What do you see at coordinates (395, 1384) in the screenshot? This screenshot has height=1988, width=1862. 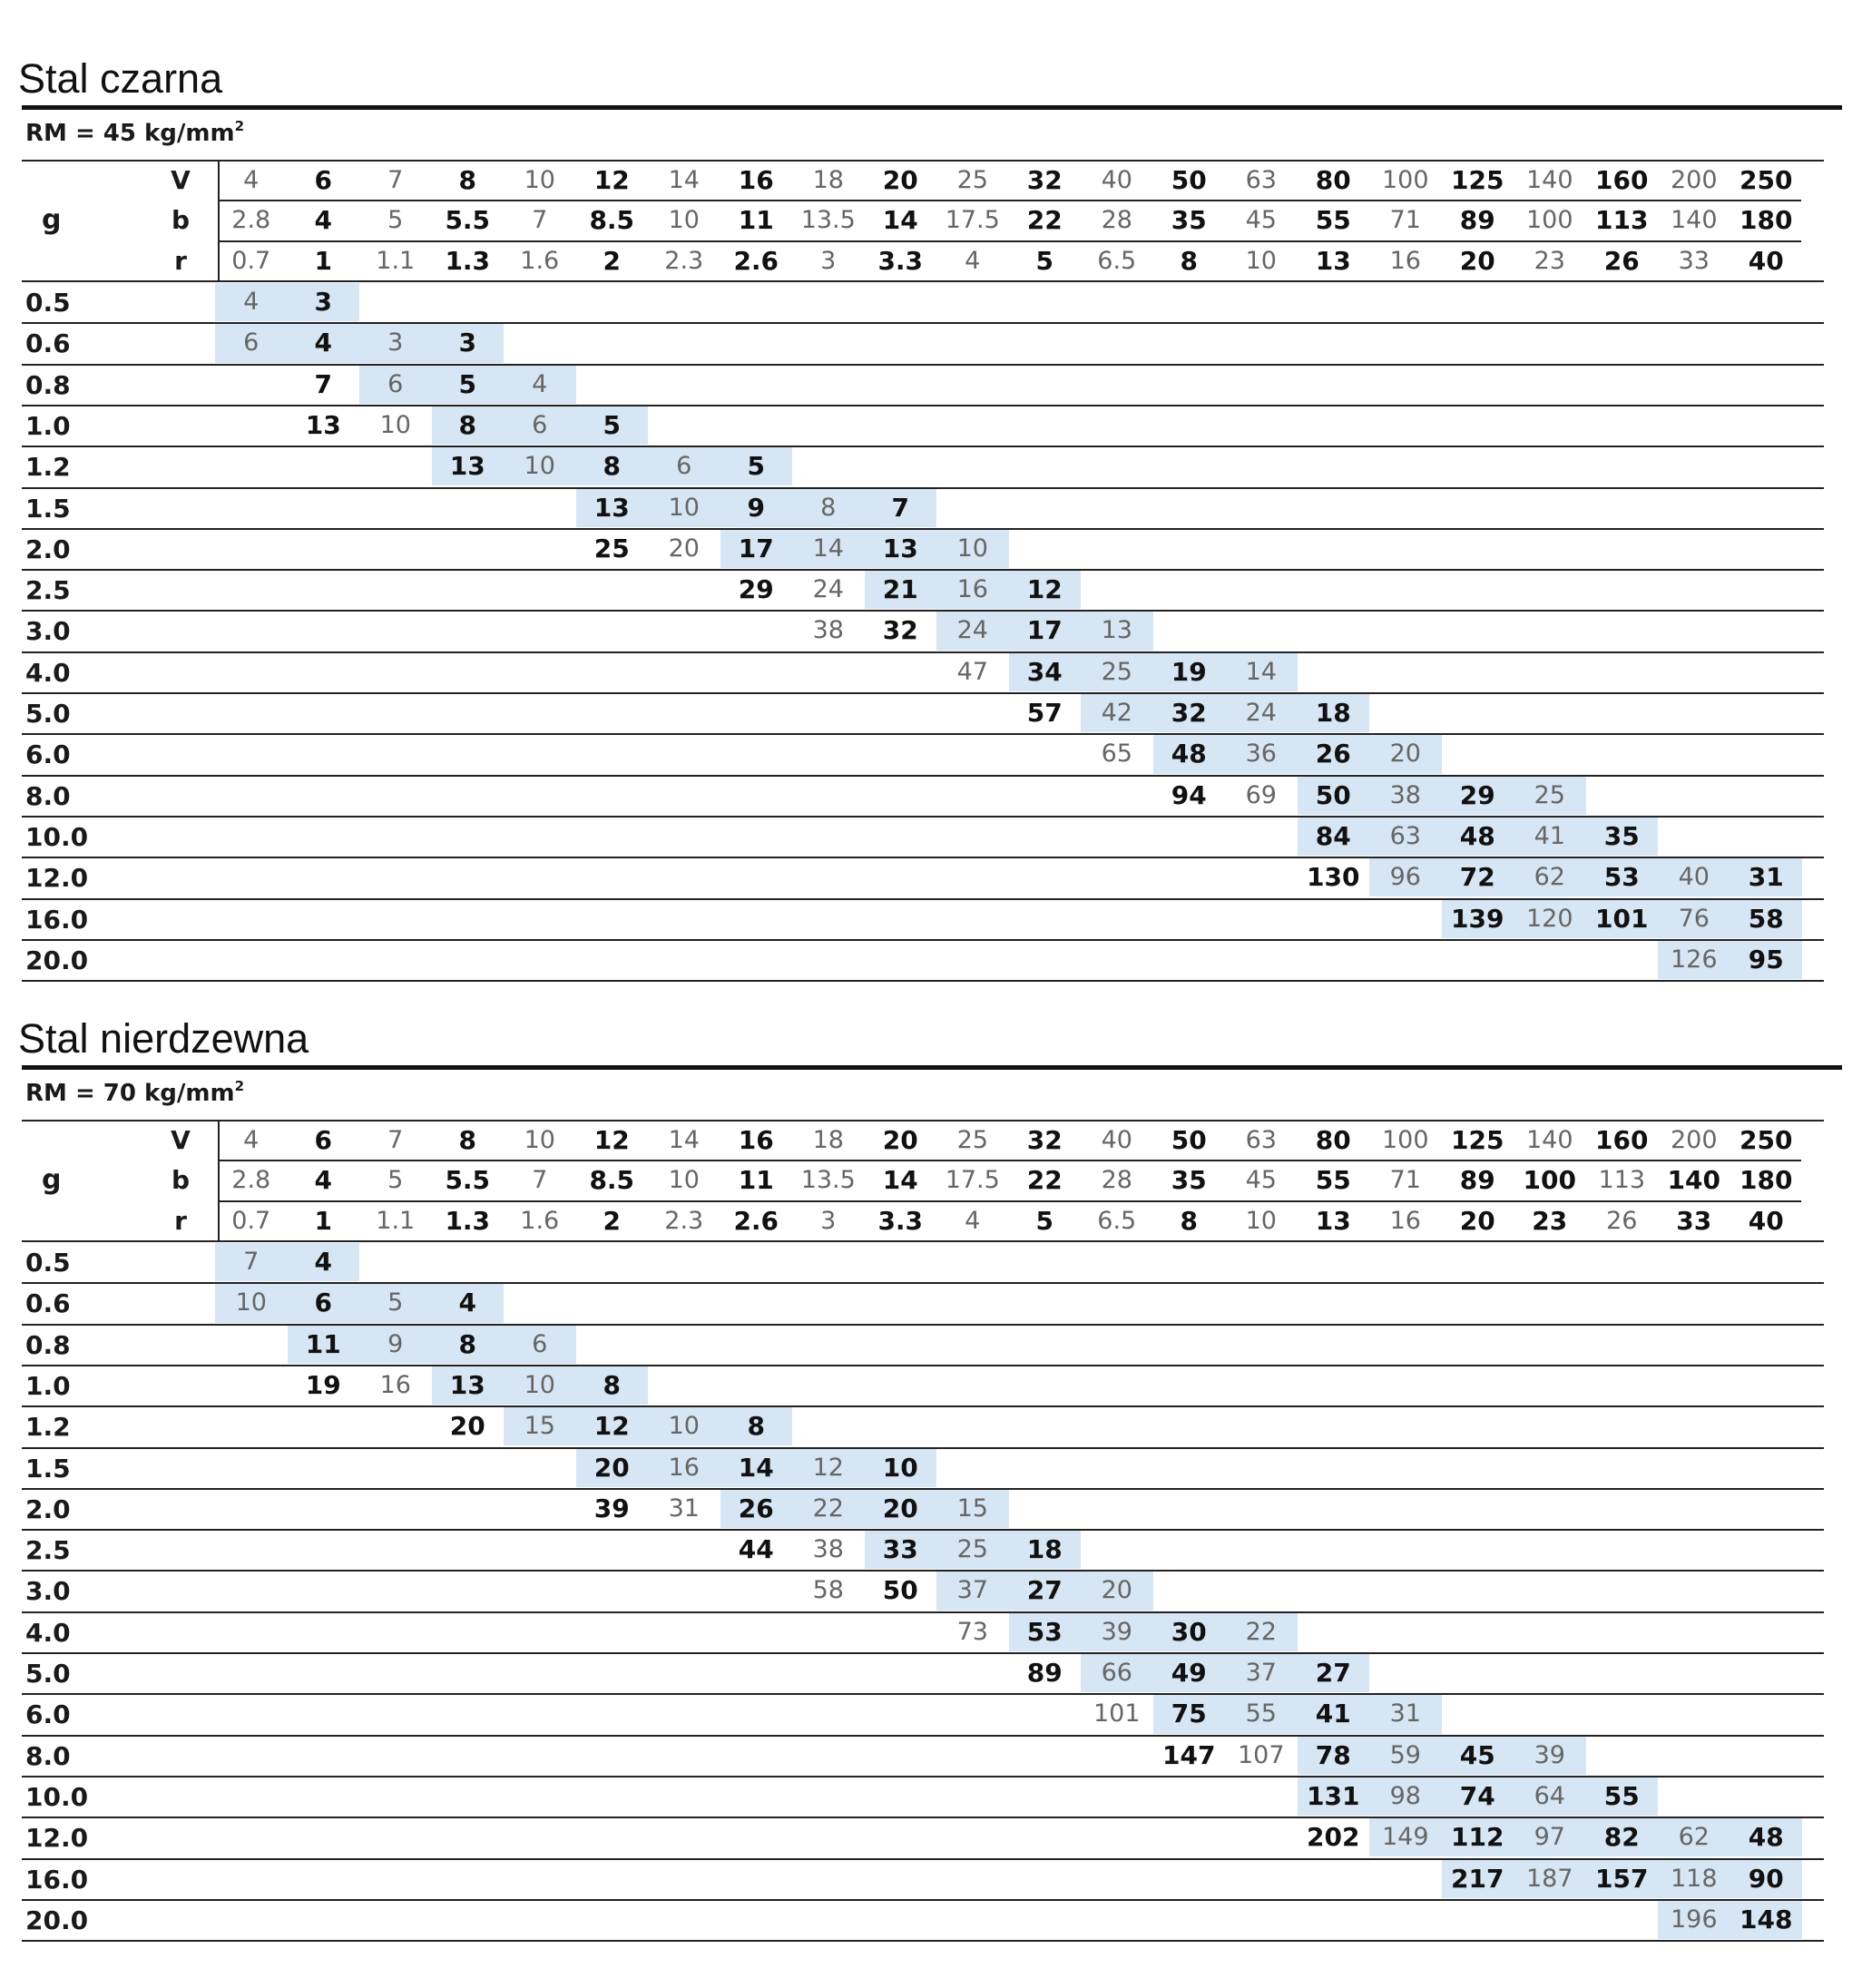 I see `force-cell: 16` at bounding box center [395, 1384].